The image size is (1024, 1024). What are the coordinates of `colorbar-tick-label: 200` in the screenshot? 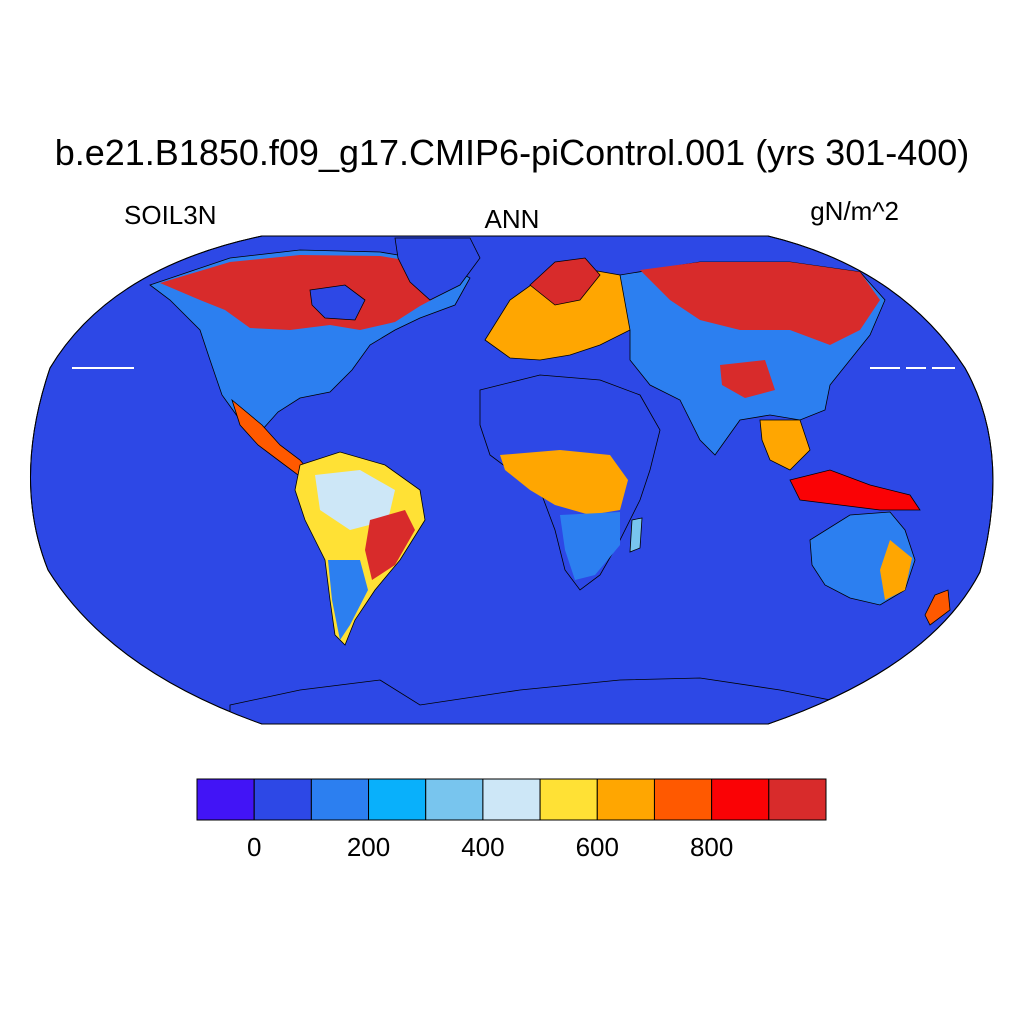 It's located at (368, 847).